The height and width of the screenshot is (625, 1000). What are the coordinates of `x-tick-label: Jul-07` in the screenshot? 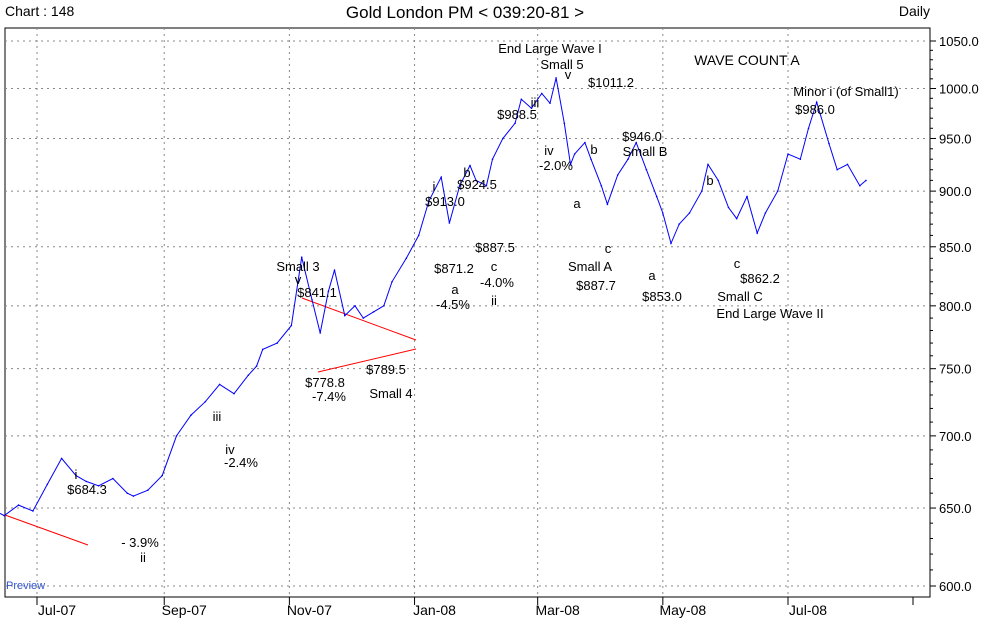 It's located at (57, 610).